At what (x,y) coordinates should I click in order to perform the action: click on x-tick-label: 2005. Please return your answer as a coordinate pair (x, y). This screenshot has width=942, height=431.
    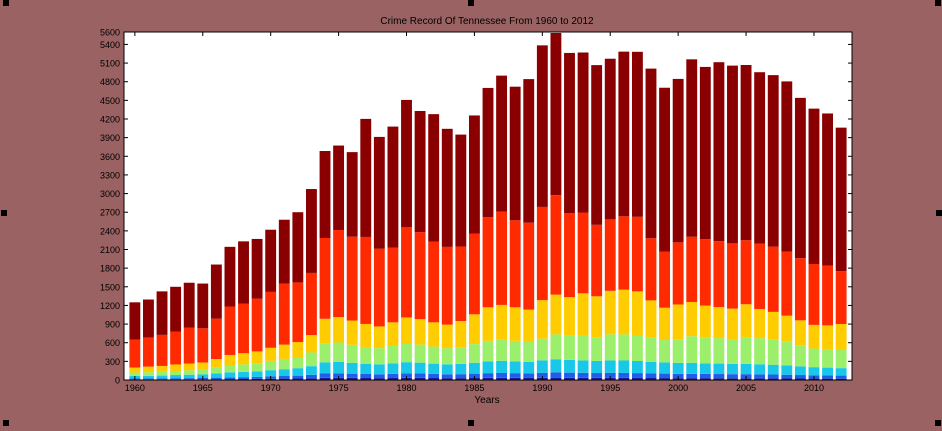
    Looking at the image, I should click on (746, 388).